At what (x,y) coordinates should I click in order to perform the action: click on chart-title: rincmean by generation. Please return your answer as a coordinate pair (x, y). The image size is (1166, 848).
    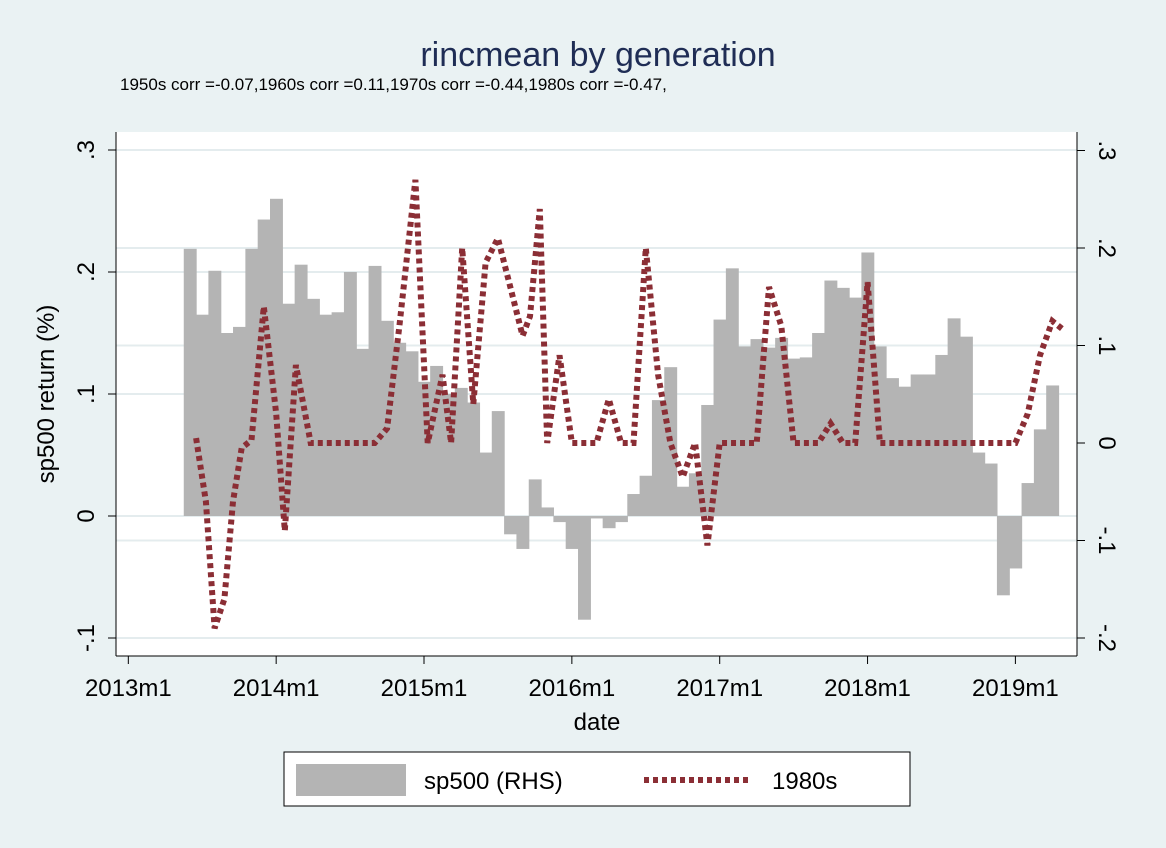
    Looking at the image, I should click on (597, 55).